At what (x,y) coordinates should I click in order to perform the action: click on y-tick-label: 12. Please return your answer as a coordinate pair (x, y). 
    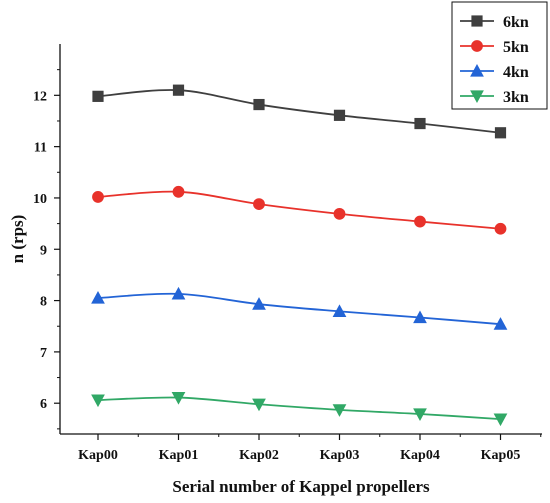
    Looking at the image, I should click on (40, 96).